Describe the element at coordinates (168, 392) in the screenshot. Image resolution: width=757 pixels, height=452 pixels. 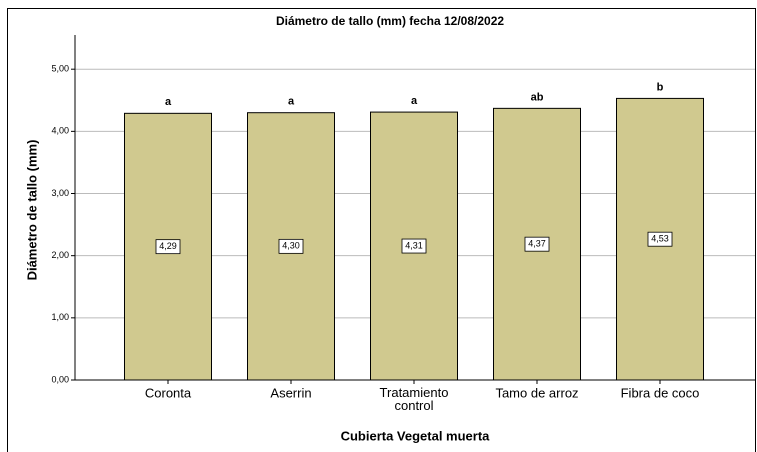
I see `x-tick-label: Coronta` at that location.